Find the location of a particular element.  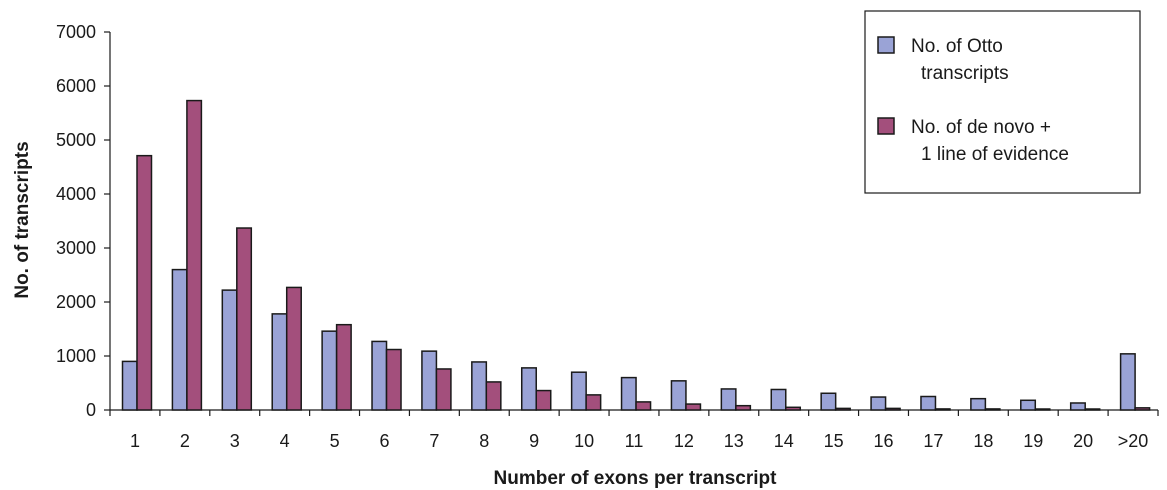

y-tick-label: 1000 is located at coordinates (76, 356).